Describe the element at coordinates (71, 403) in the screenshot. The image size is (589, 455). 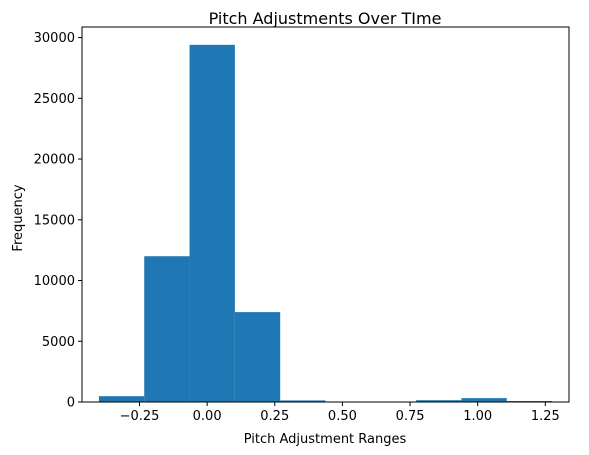
I see `y-tick-label: 0` at that location.